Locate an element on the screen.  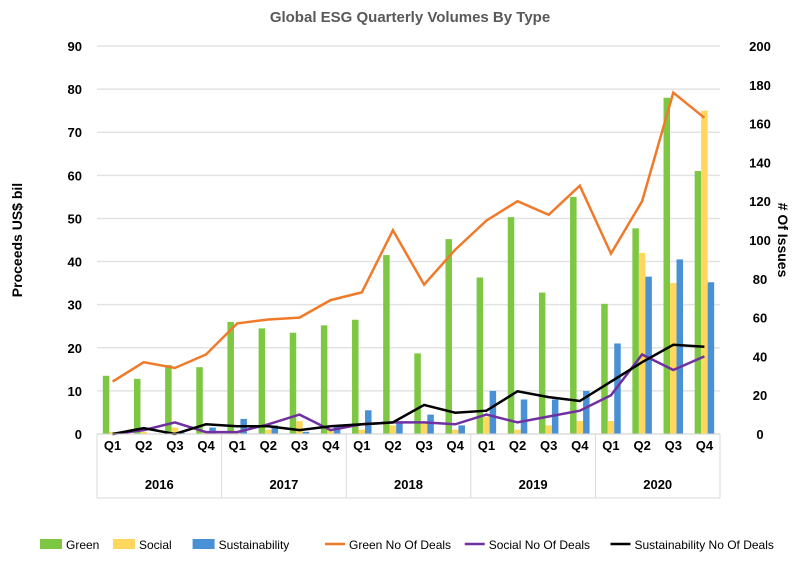
year-label: 2016 is located at coordinates (159, 484).